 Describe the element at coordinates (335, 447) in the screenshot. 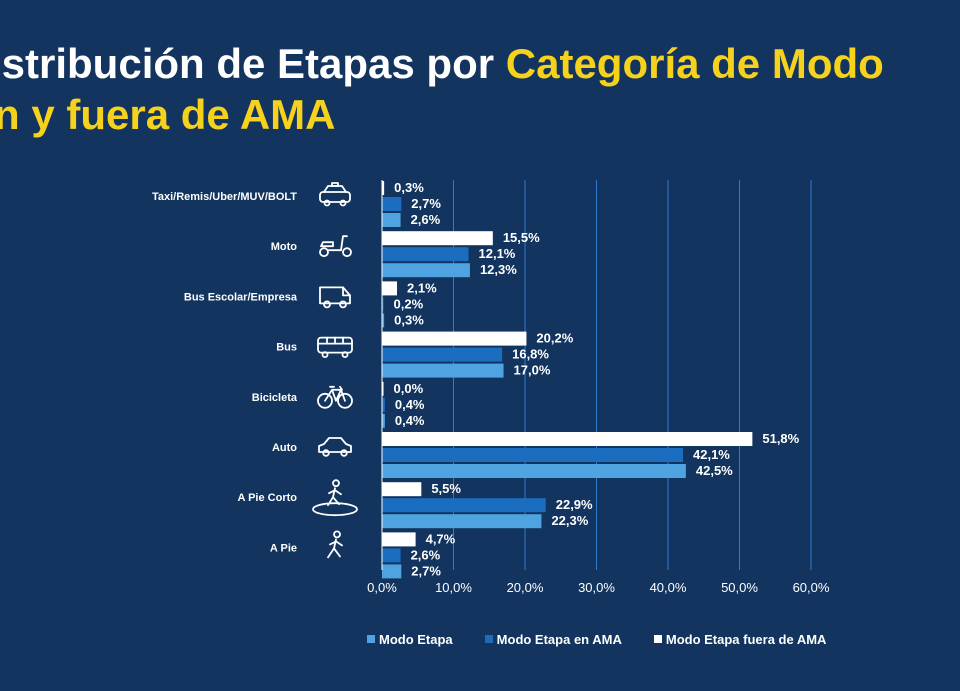

I see `car-icon` at that location.